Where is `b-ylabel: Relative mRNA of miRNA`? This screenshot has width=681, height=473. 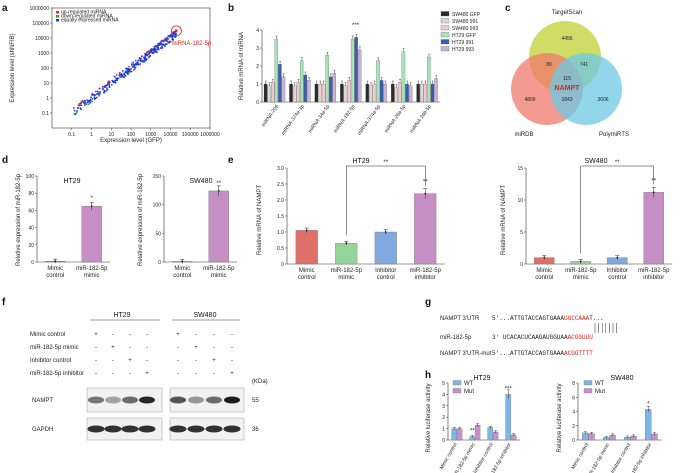
b-ylabel: Relative mRNA of miRNA is located at coordinates (242, 66).